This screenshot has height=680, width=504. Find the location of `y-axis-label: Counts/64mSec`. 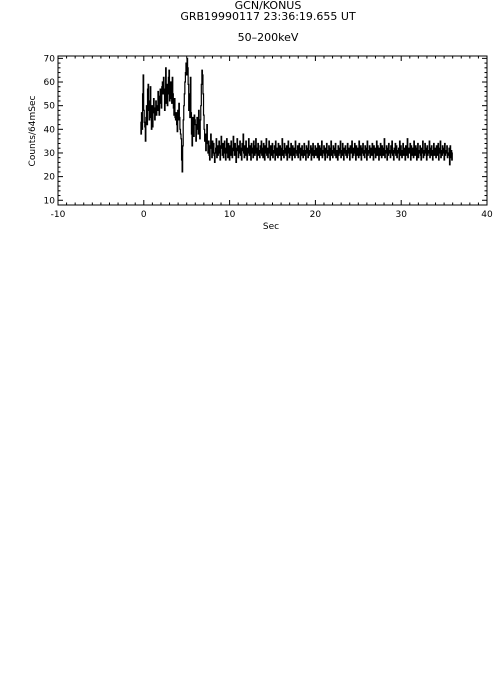

y-axis-label: Counts/64mSec is located at coordinates (33, 131).